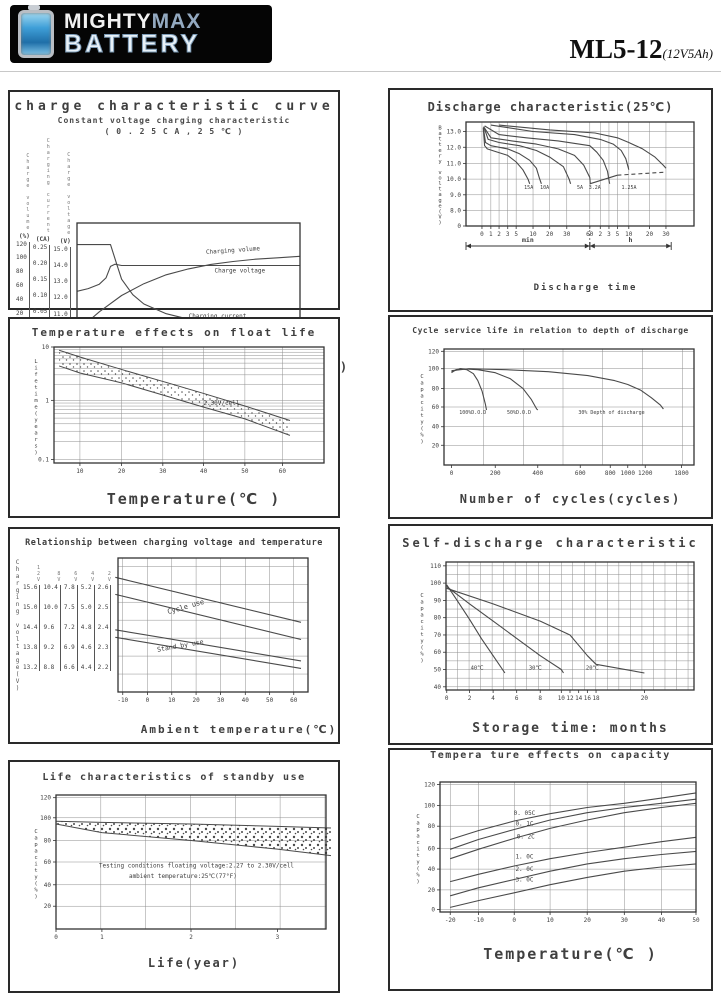 The image size is (721, 1000). Describe the element at coordinates (477, 668) in the screenshot. I see `svg-text: 40℃` at that location.